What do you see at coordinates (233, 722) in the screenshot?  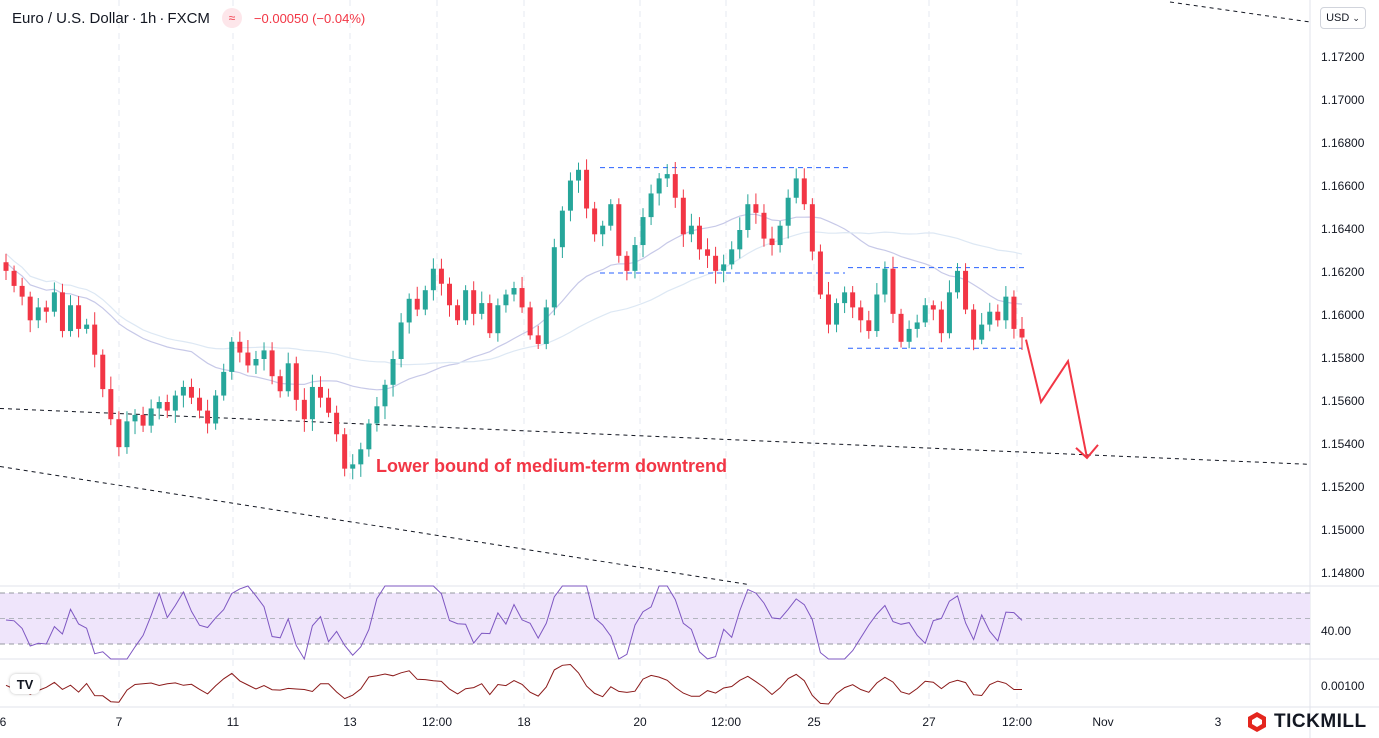 I see `x-tick-label: 11` at bounding box center [233, 722].